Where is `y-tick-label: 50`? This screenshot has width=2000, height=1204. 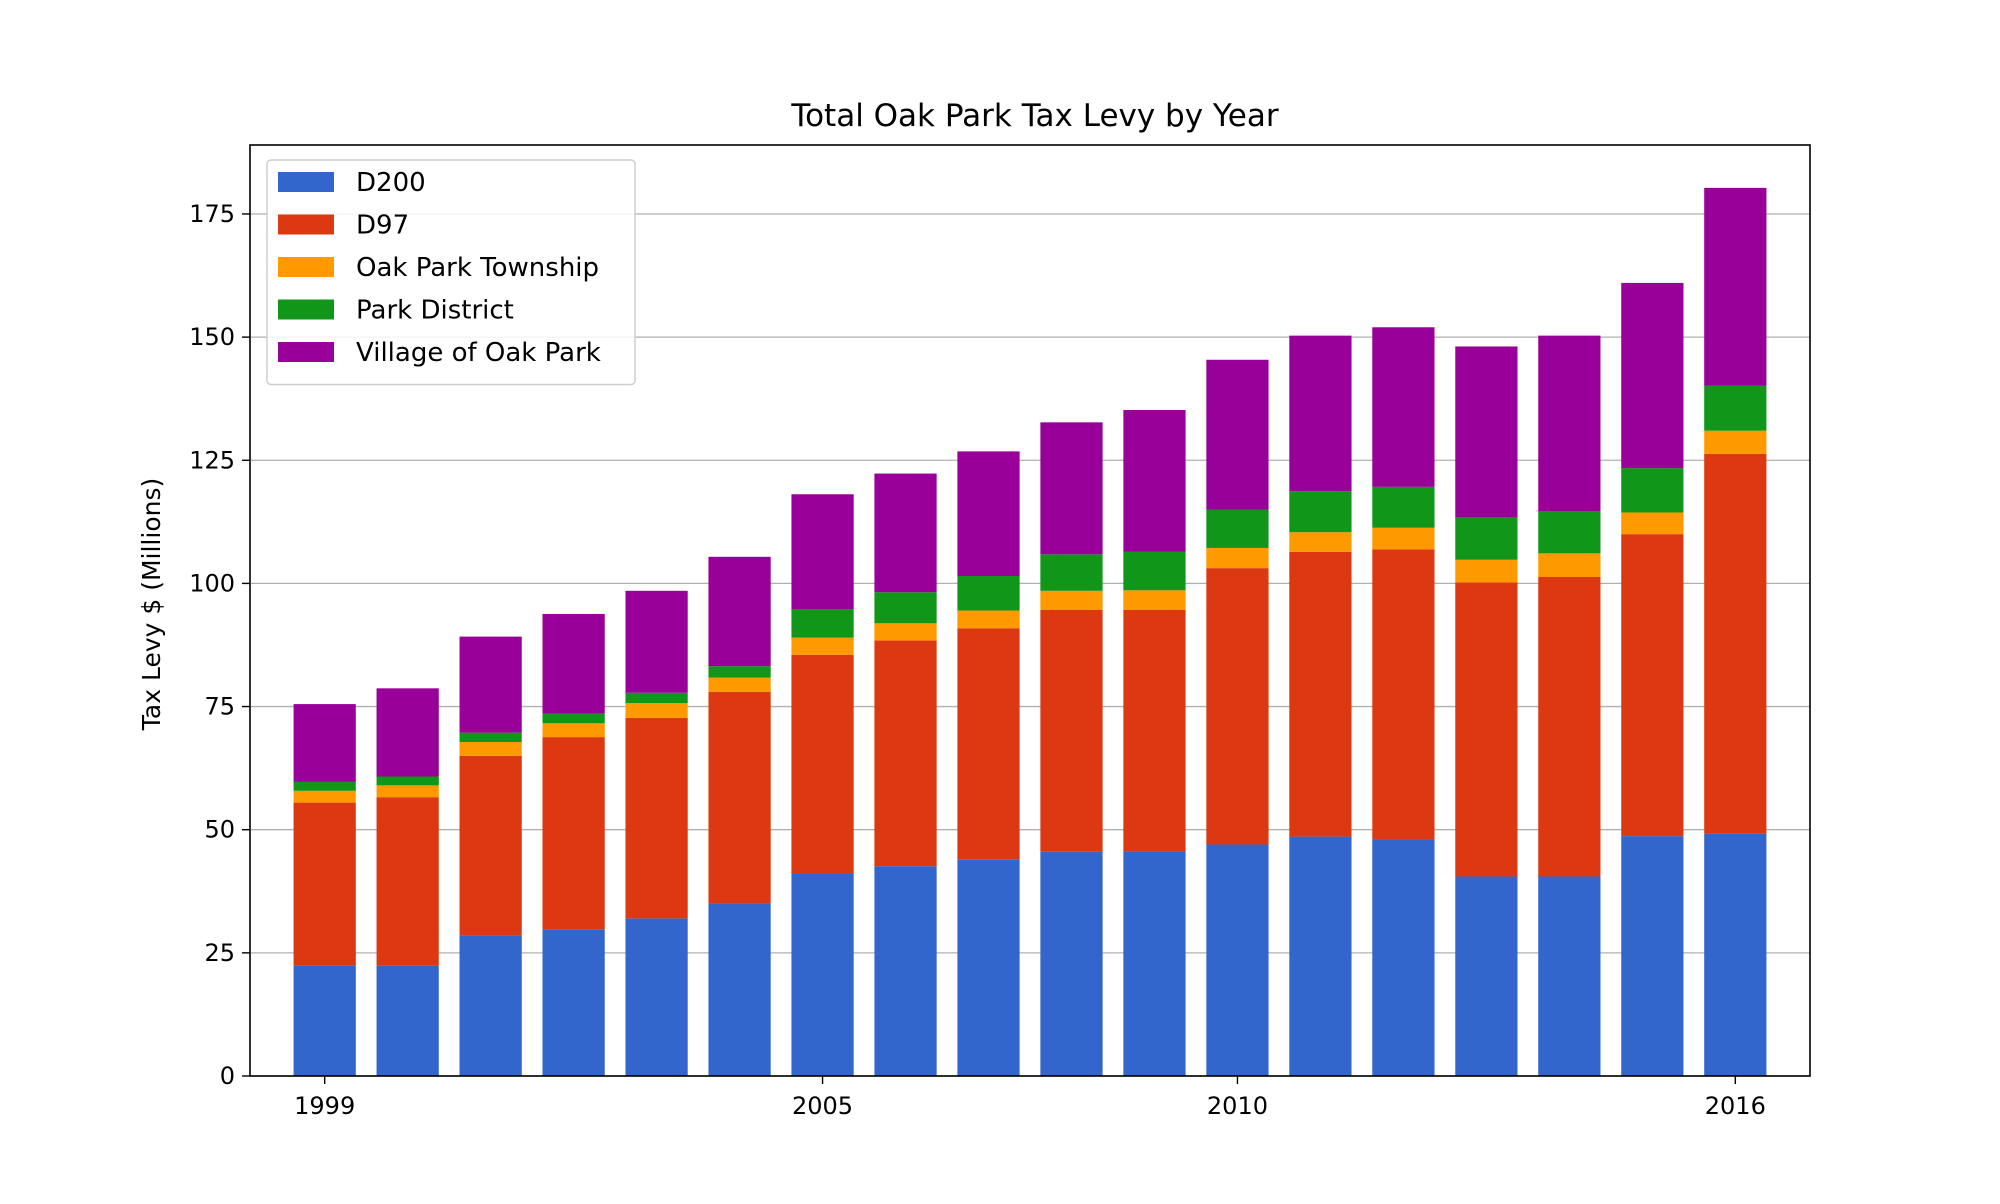
y-tick-label: 50 is located at coordinates (219, 830).